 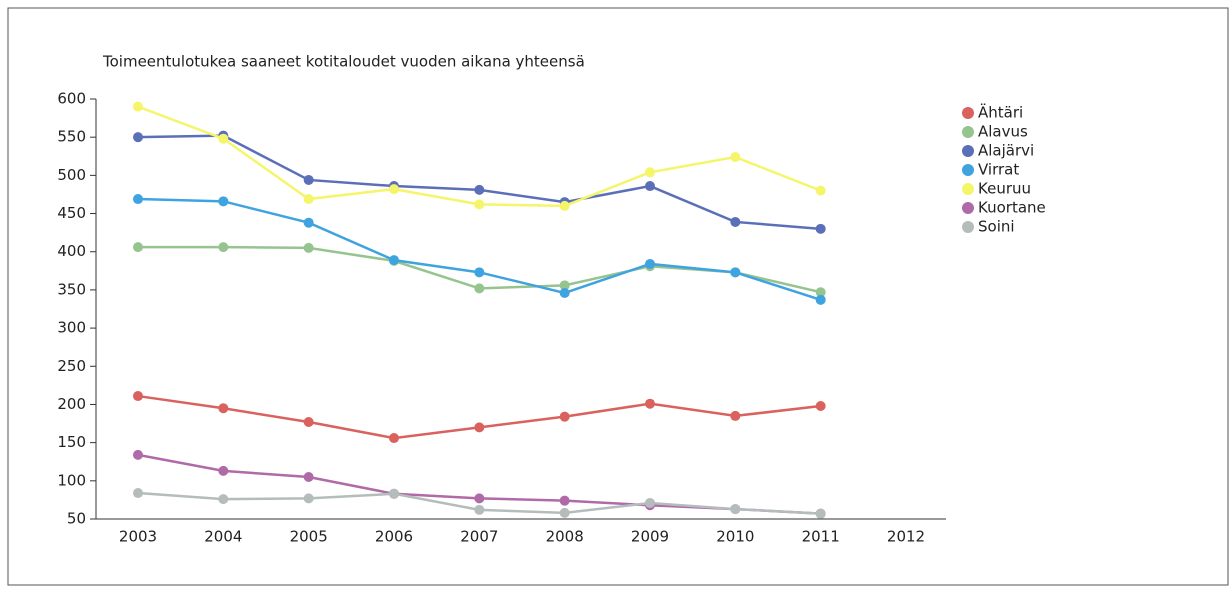 I want to click on x-tick-label: 2011, so click(x=821, y=537).